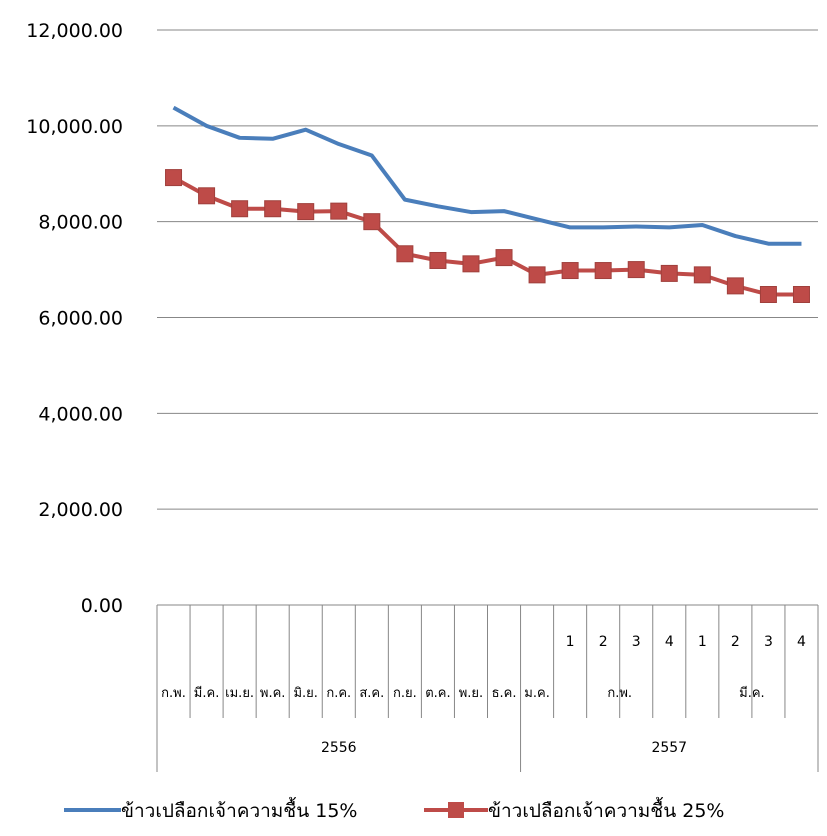  Describe the element at coordinates (669, 748) in the screenshot. I see `year-label: 2557` at that location.